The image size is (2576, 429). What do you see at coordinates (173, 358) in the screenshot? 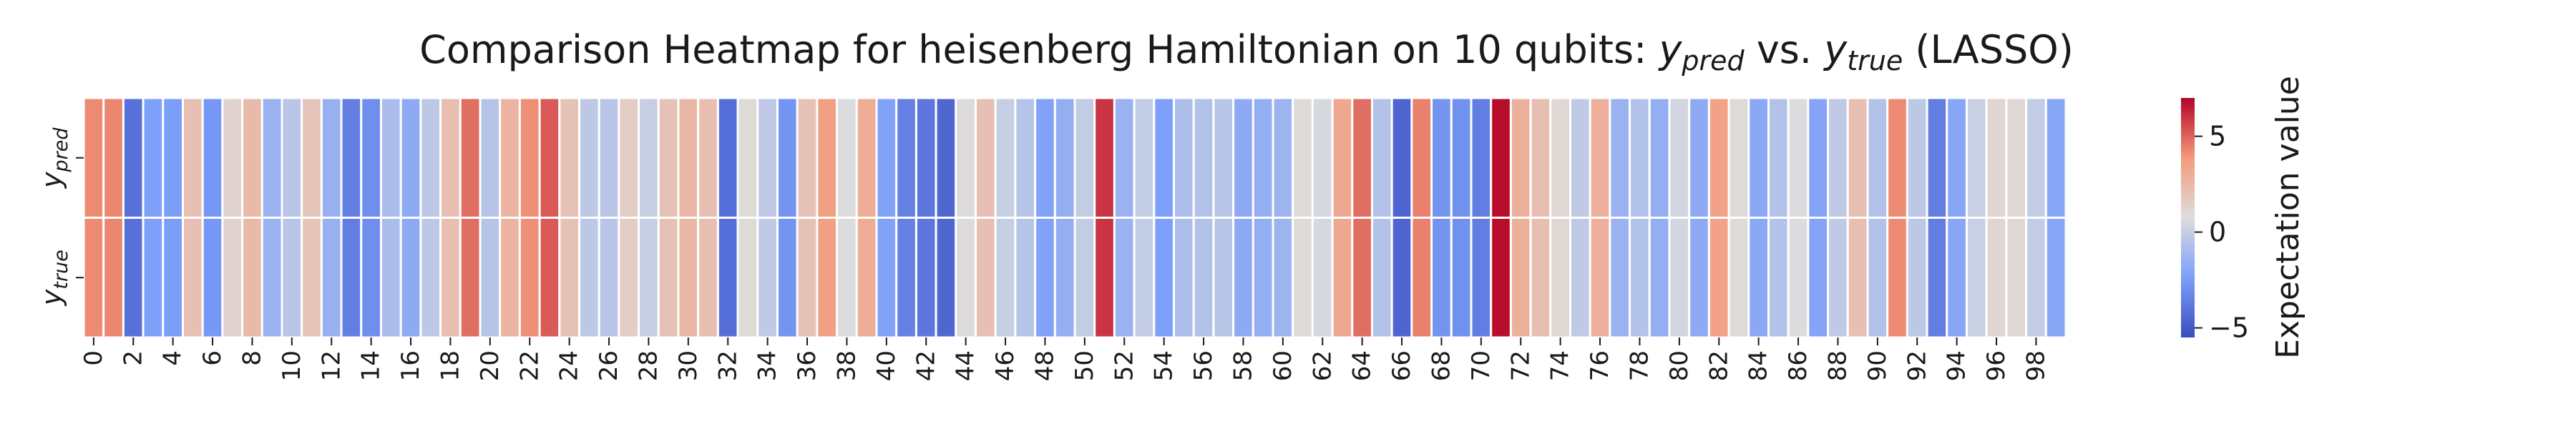
I see `x-tick-label: 4` at bounding box center [173, 358].